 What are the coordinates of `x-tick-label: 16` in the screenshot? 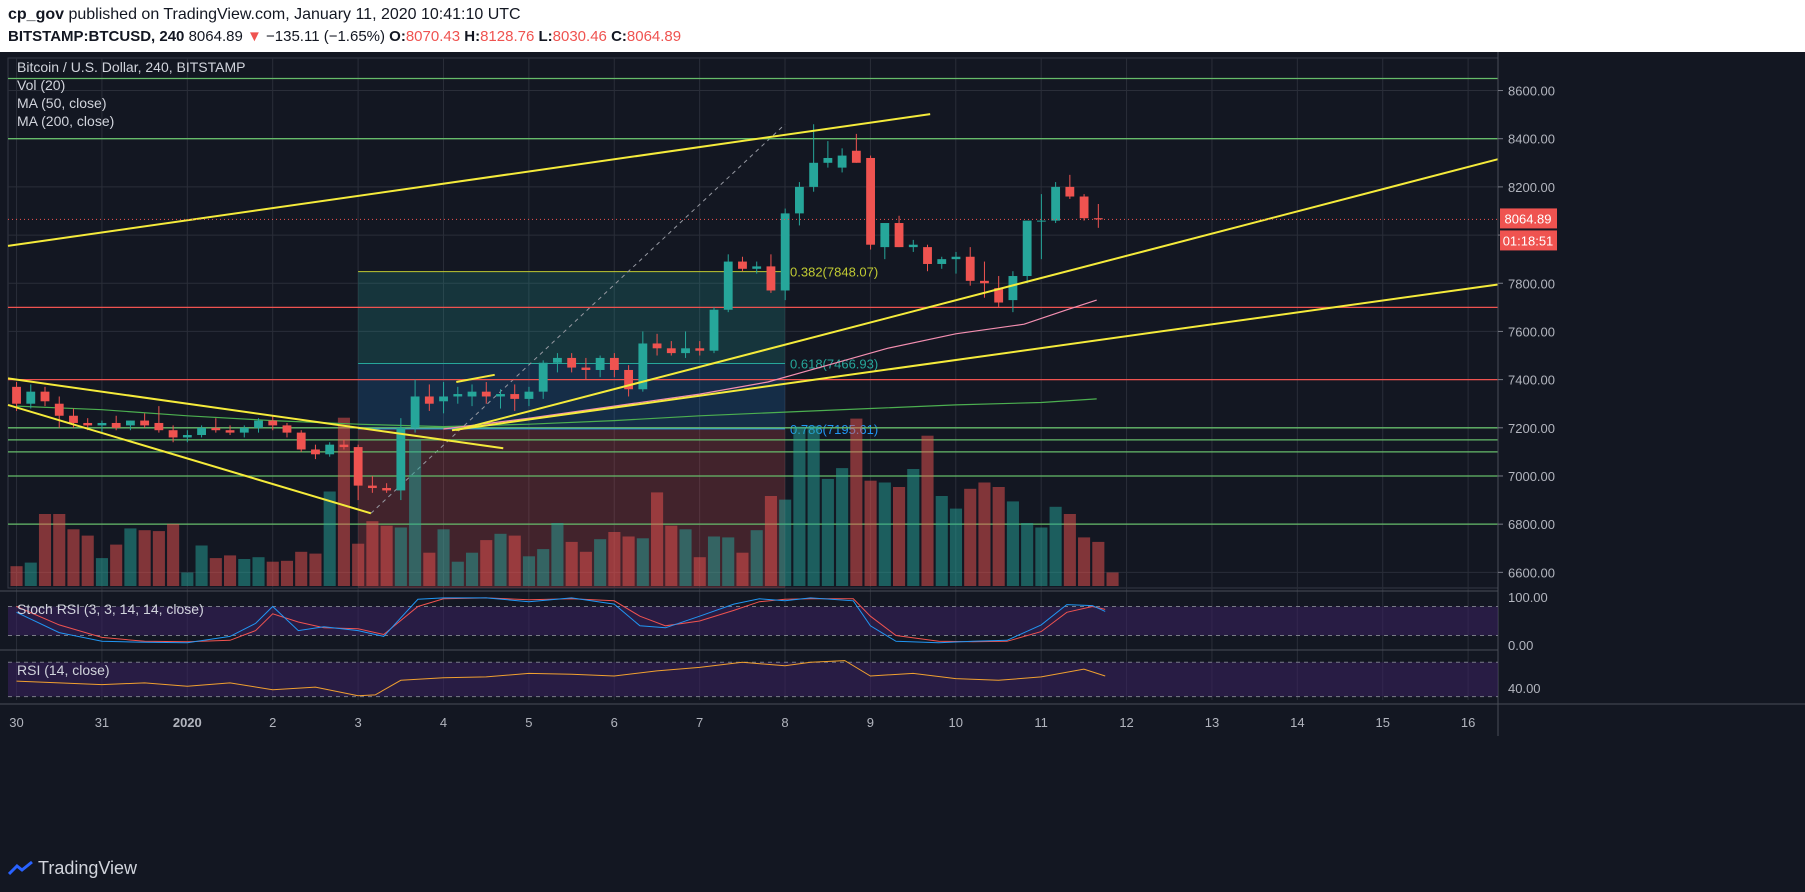 It's located at (1468, 722).